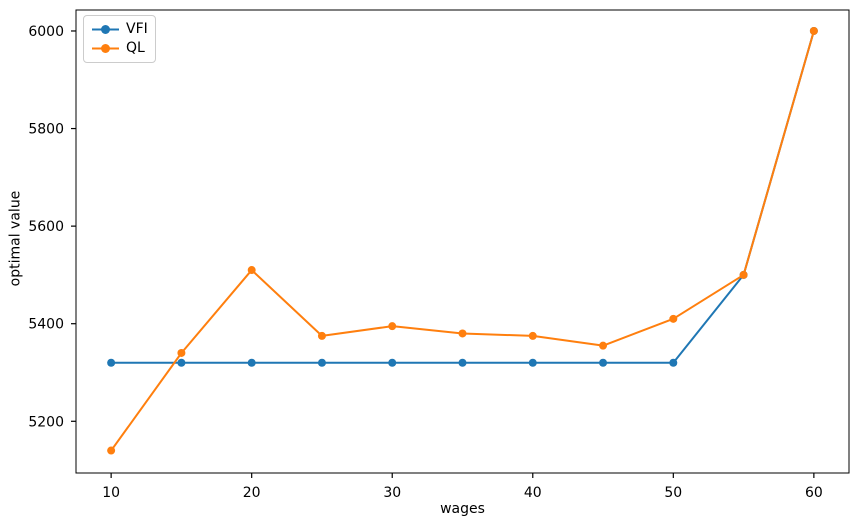  I want to click on x-tick-label: 40, so click(533, 493).